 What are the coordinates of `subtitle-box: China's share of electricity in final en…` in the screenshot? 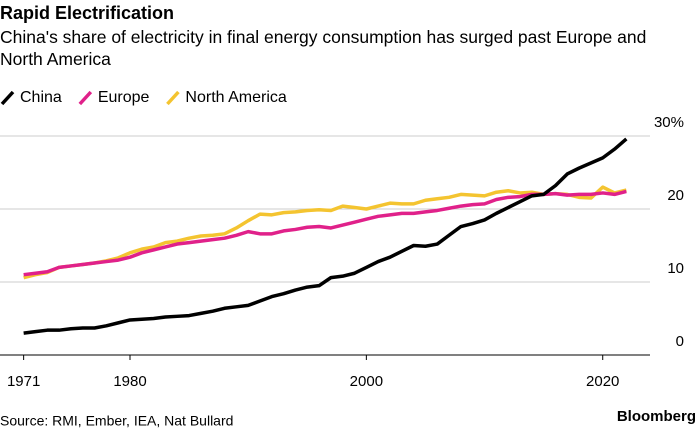 It's located at (323, 48).